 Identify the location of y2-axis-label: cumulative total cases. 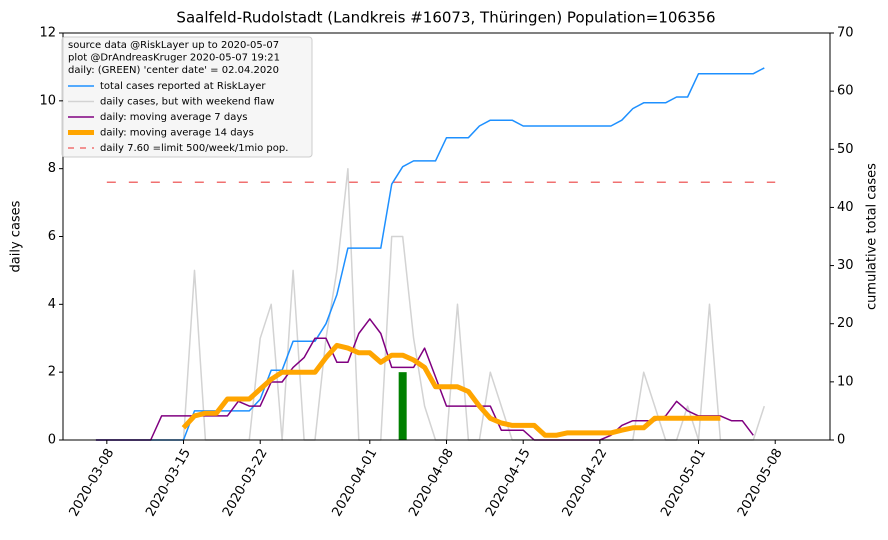
(872, 236).